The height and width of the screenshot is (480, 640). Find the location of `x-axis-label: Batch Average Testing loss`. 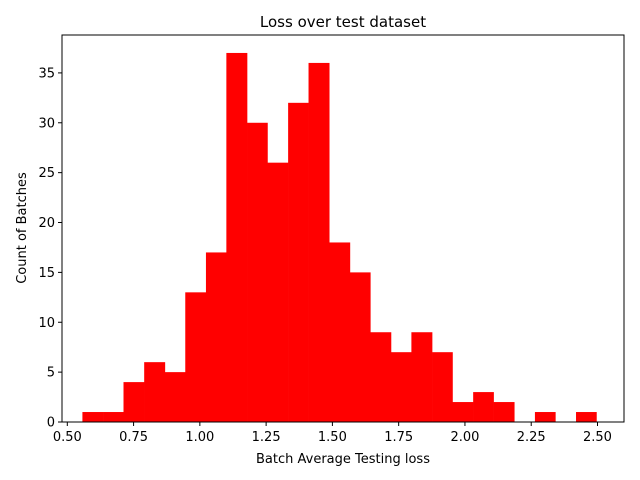

x-axis-label: Batch Average Testing loss is located at coordinates (343, 459).